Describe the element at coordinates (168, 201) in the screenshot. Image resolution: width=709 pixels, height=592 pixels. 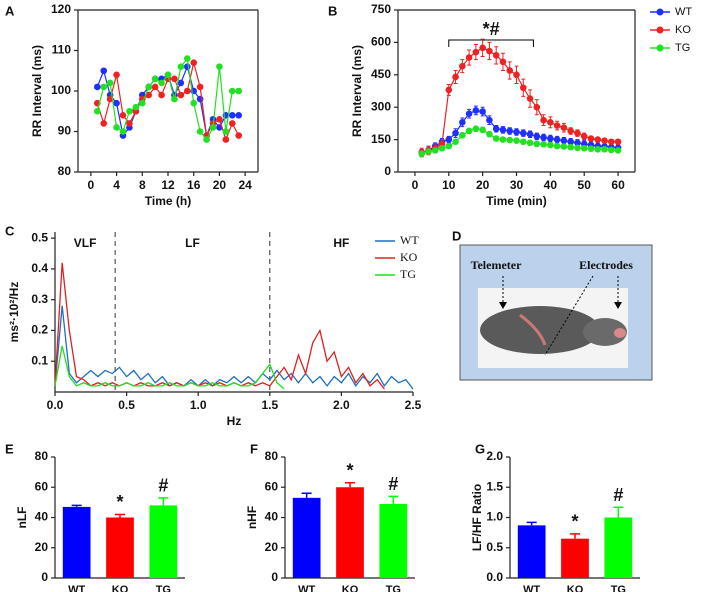
I see `x-axis-title: Time (h)` at that location.